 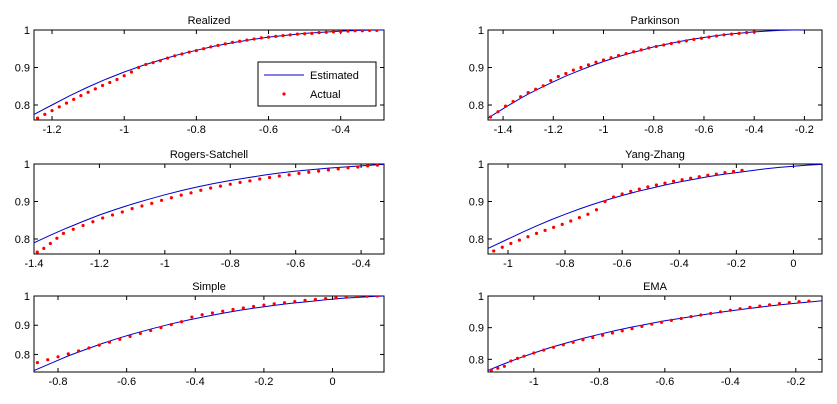 What do you see at coordinates (209, 287) in the screenshot?
I see `chart-title: Simple` at bounding box center [209, 287].